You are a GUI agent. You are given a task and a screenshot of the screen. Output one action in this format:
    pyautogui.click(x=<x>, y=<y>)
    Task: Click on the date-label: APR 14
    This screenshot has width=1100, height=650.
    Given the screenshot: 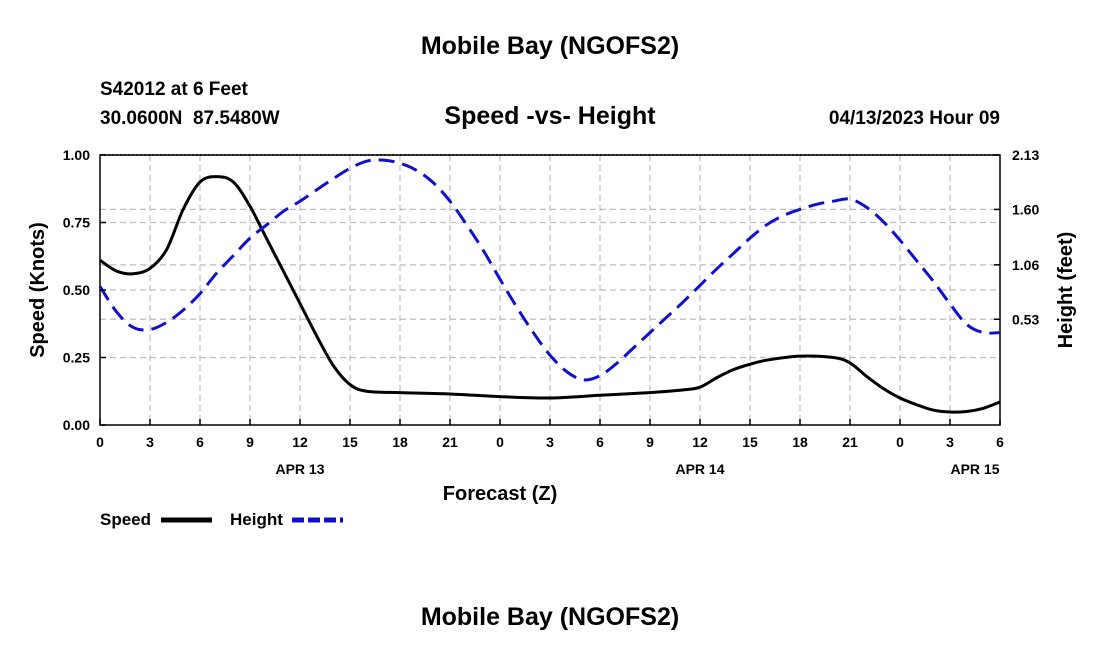 What is the action you would take?
    pyautogui.click(x=699, y=469)
    